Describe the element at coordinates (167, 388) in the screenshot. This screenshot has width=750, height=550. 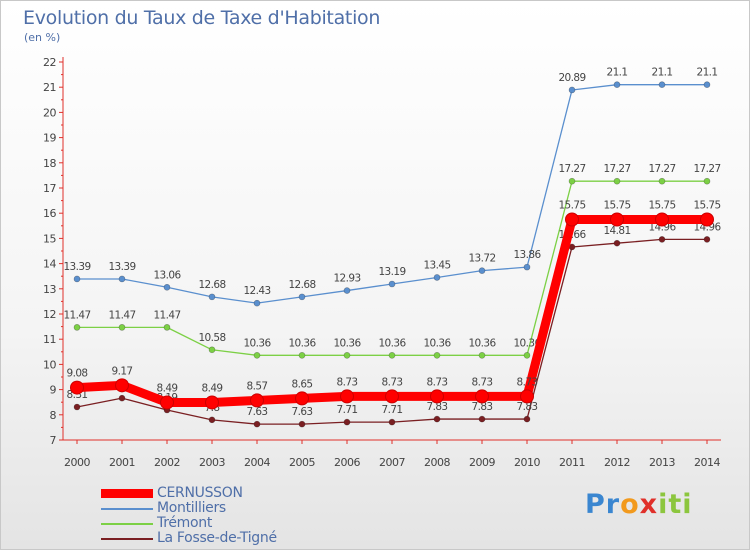
I see `data-label-cernusson: 8.49` at that location.